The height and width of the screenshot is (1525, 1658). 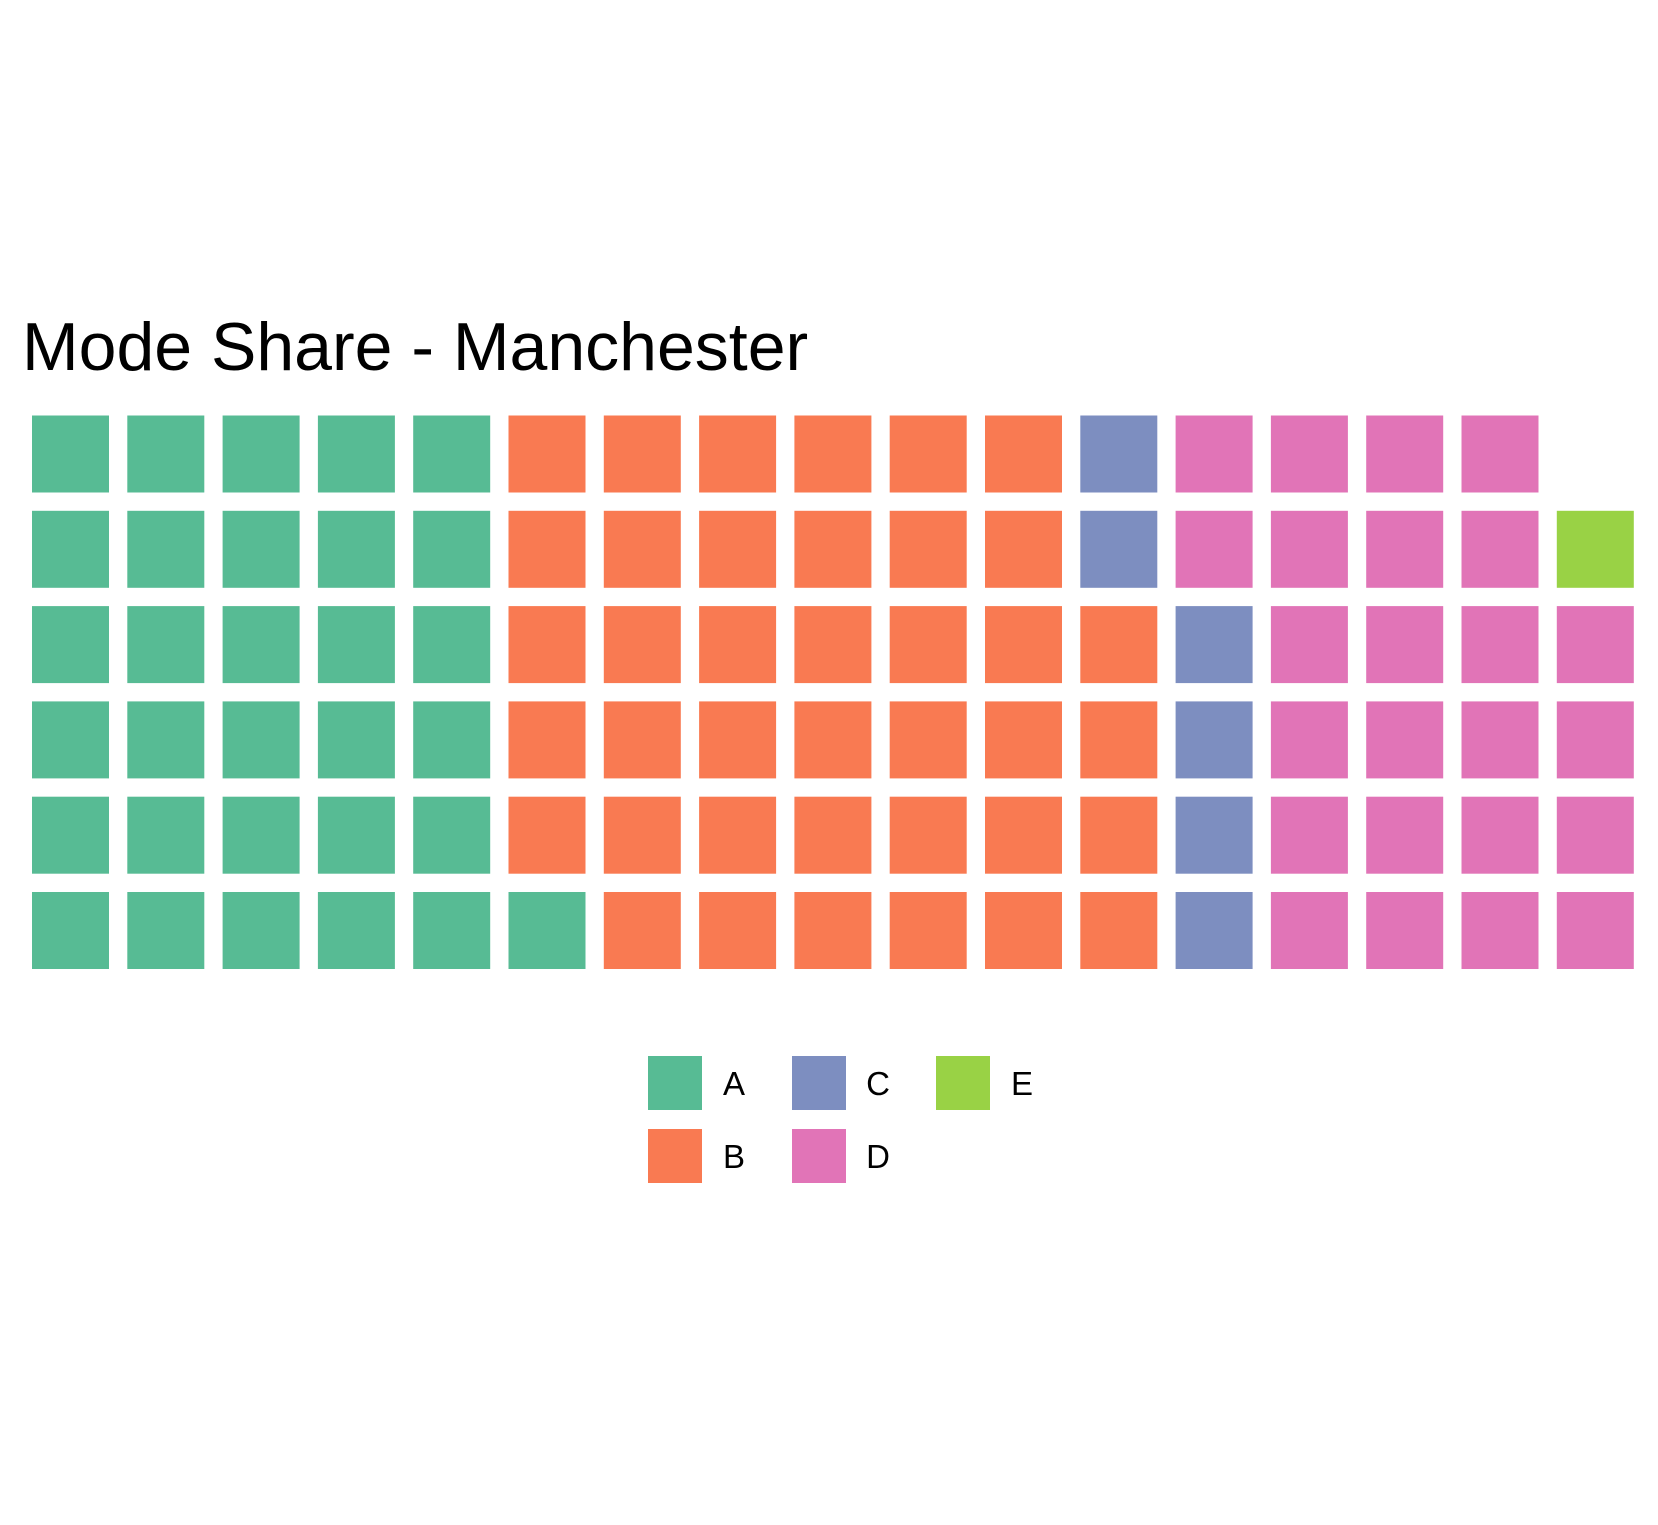 What do you see at coordinates (1022, 1083) in the screenshot?
I see `legend-label-e: E` at bounding box center [1022, 1083].